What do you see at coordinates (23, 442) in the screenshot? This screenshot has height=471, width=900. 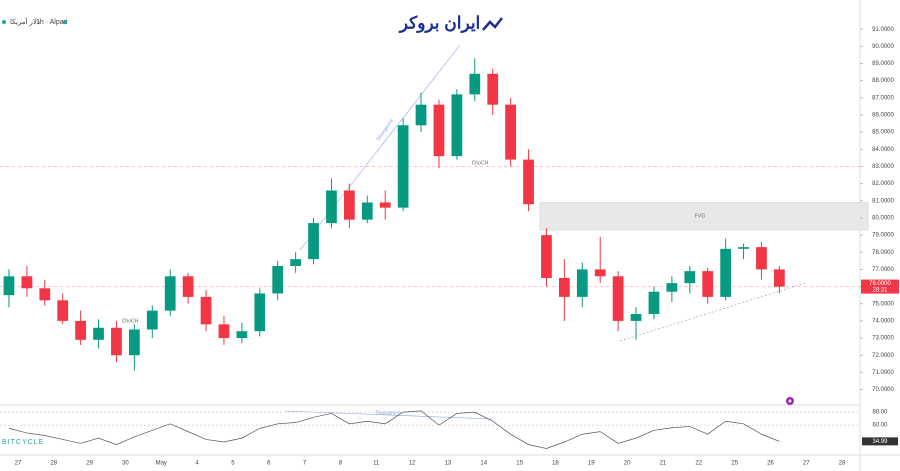 I see `watermark: BITCYCLE` at bounding box center [23, 442].